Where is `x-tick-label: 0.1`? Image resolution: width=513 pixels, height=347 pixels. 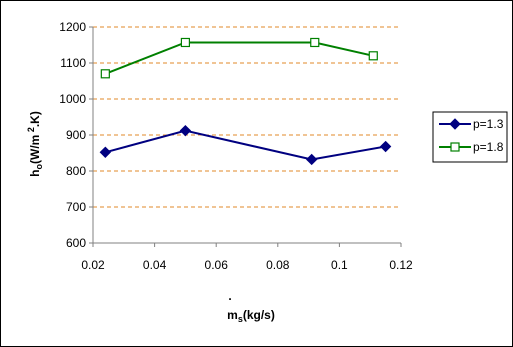 x-tick-label: 0.1 is located at coordinates (339, 265).